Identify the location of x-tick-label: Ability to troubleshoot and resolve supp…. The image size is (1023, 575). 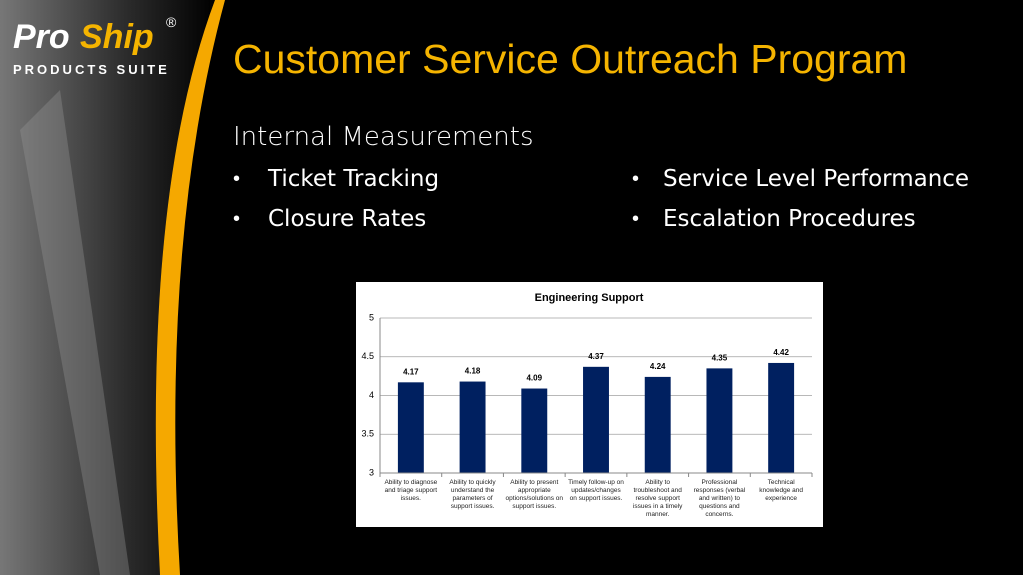
(657, 498).